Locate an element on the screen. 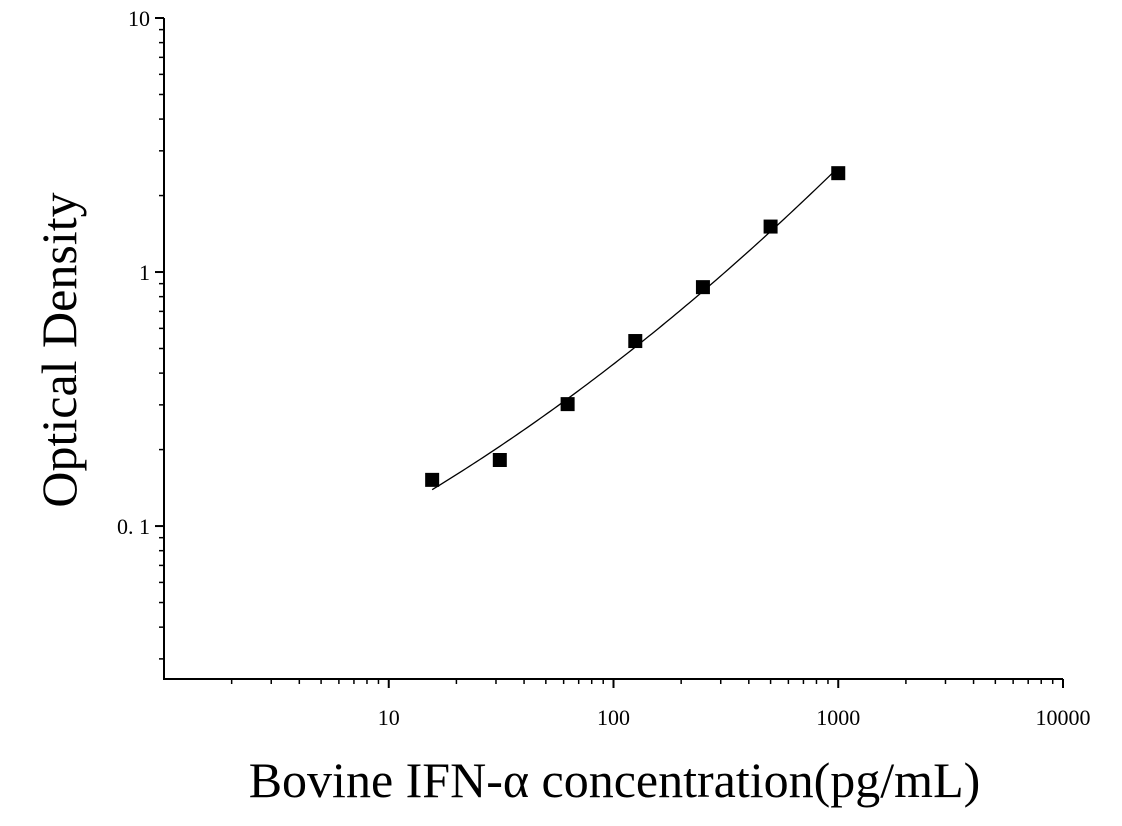 This screenshot has height=826, width=1122. data-points is located at coordinates (635, 326).